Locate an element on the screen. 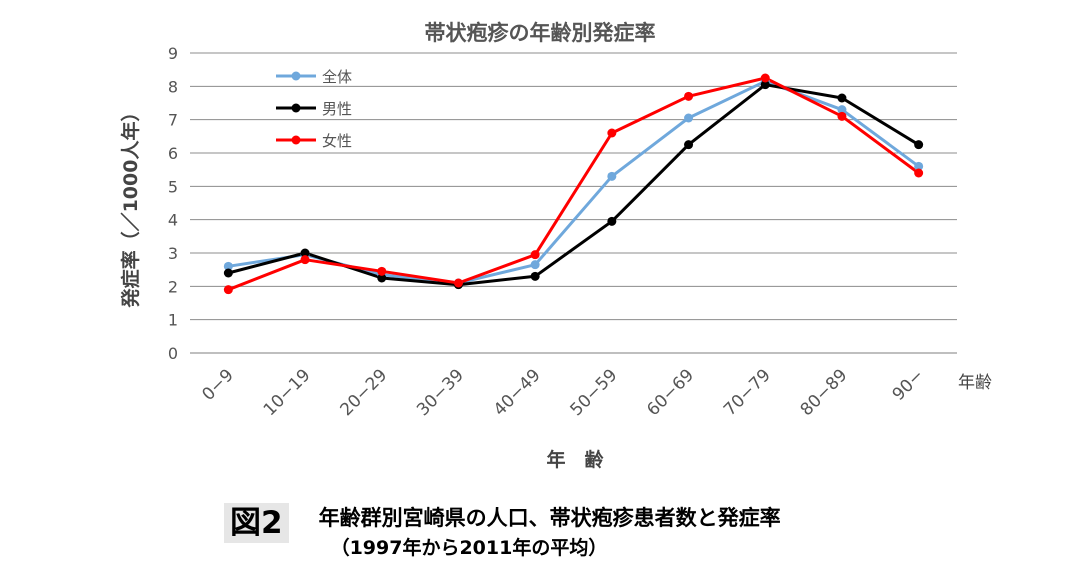 Image resolution: width=1078 pixels, height=579 pixels. x-tick-label: 50−59 is located at coordinates (594, 392).